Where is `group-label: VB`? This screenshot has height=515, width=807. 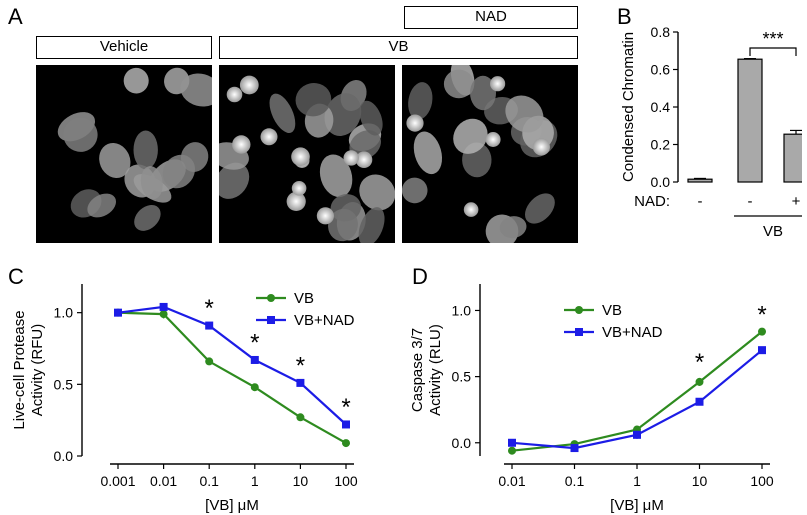
group-label: VB is located at coordinates (773, 231).